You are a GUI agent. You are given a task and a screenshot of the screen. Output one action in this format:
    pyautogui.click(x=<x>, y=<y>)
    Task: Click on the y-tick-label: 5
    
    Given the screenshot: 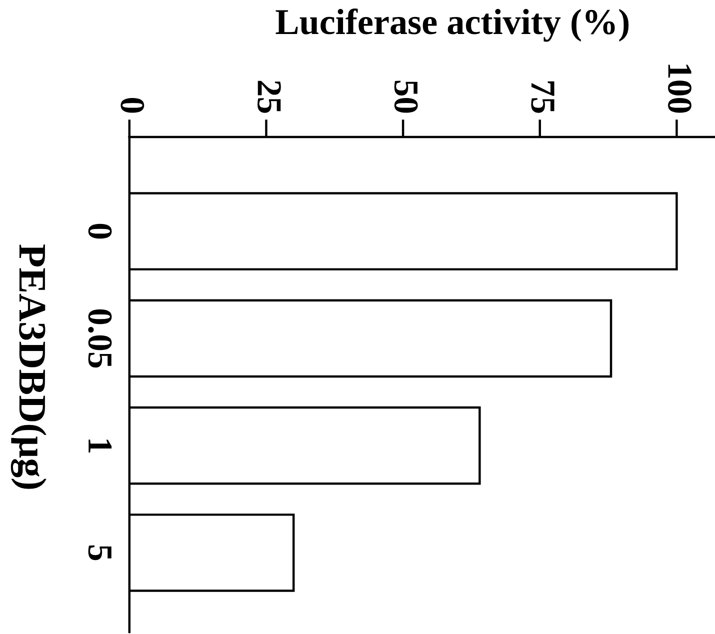 What is the action you would take?
    pyautogui.click(x=100, y=552)
    